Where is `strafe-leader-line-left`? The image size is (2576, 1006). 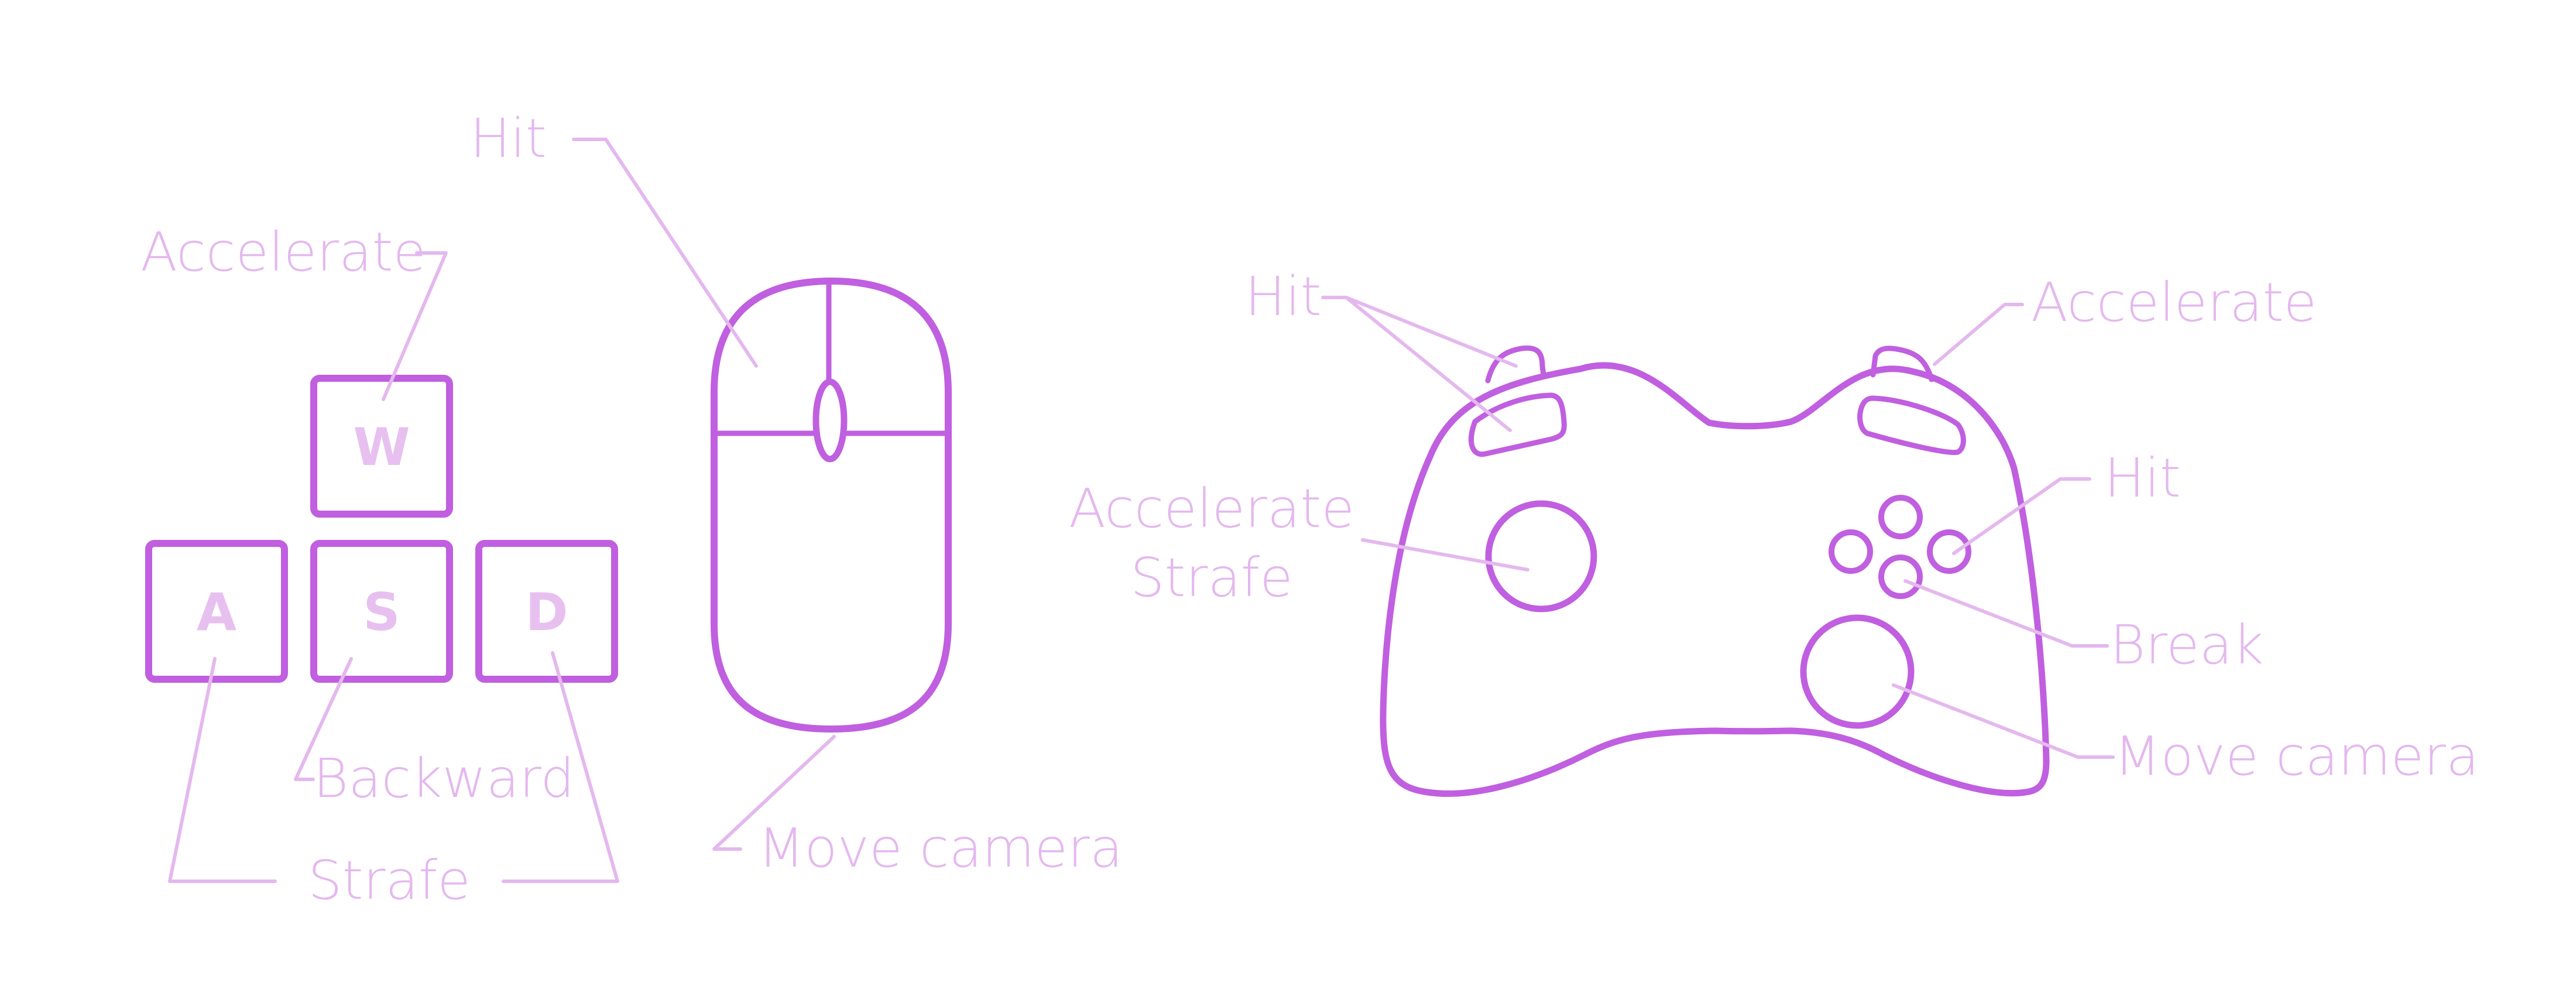
strafe-leader-line-left is located at coordinates (223, 770).